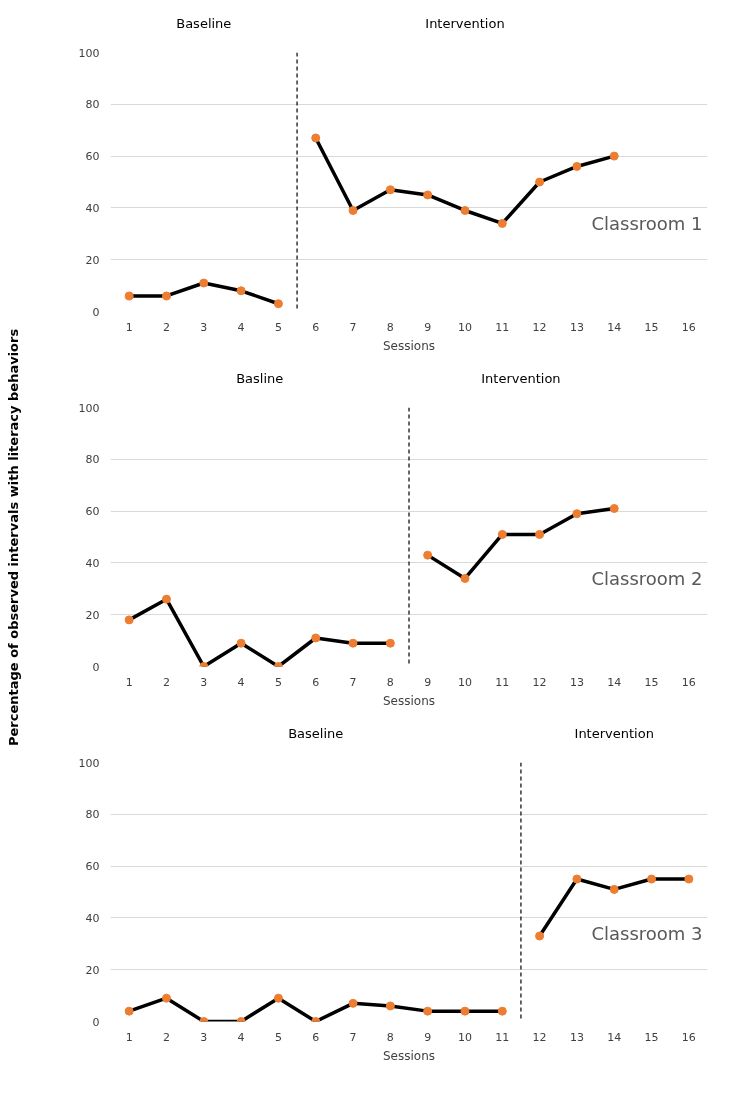  Describe the element at coordinates (647, 933) in the screenshot. I see `annotation: Classroom 3` at that location.